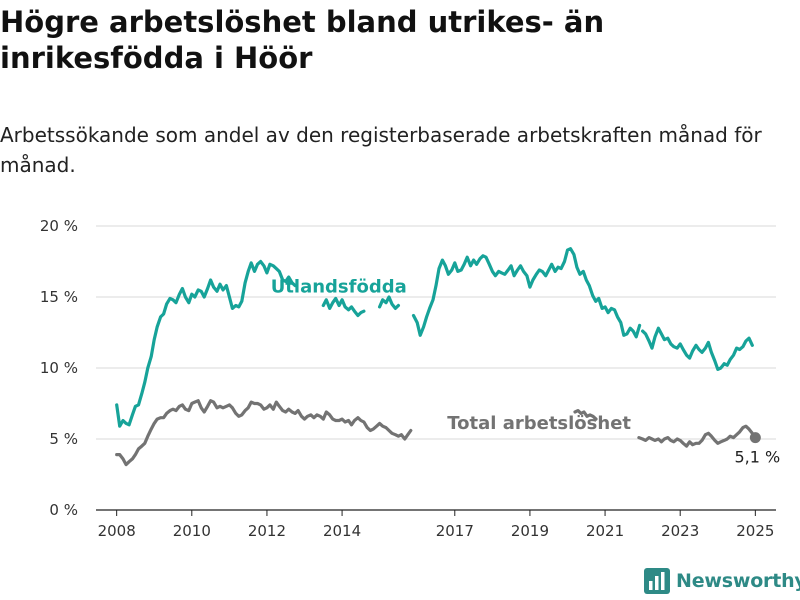  What do you see at coordinates (63, 439) in the screenshot?
I see `y-tick-label: 5 %` at bounding box center [63, 439].